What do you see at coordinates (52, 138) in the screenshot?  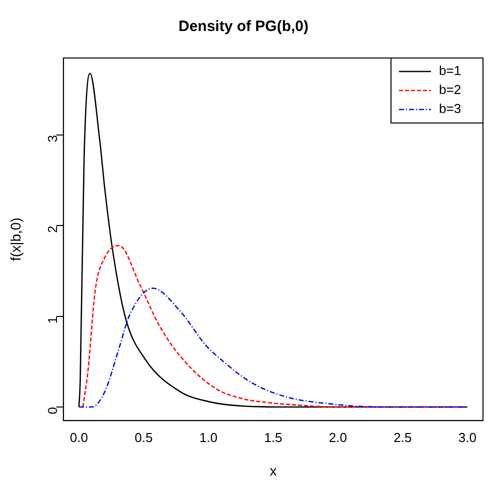 I see `y-tick-label: 3` at bounding box center [52, 138].